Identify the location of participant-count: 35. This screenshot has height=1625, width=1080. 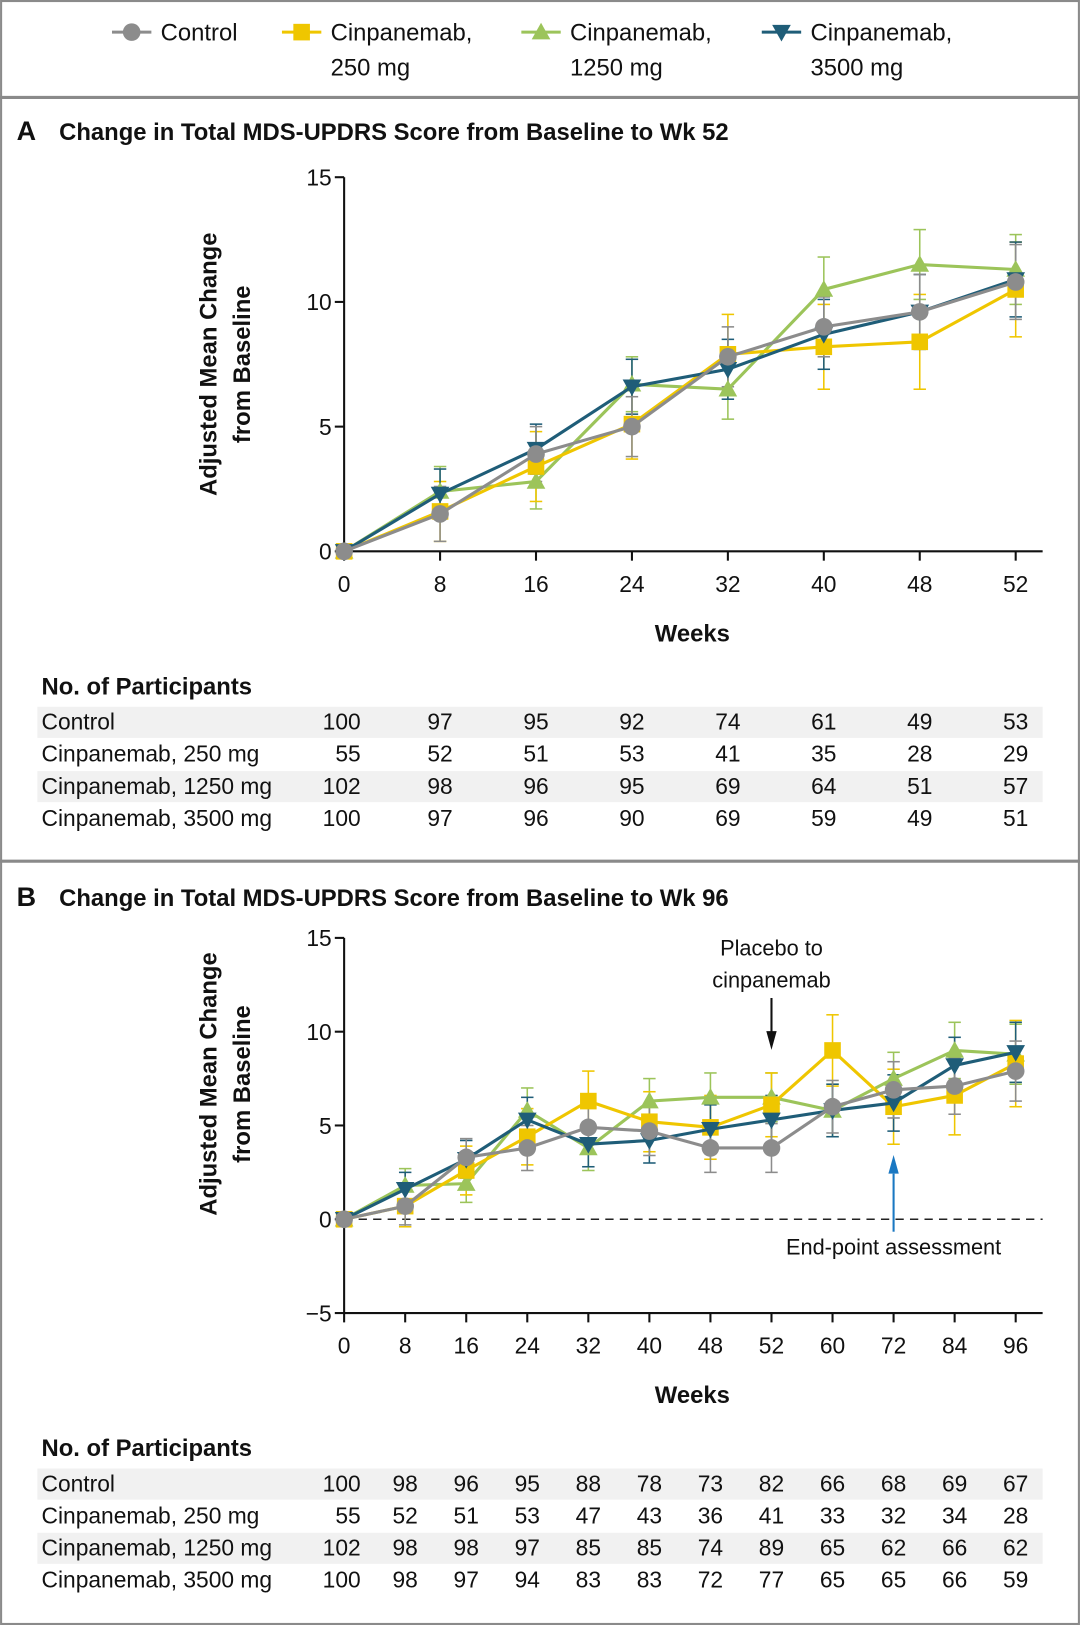
(823, 754).